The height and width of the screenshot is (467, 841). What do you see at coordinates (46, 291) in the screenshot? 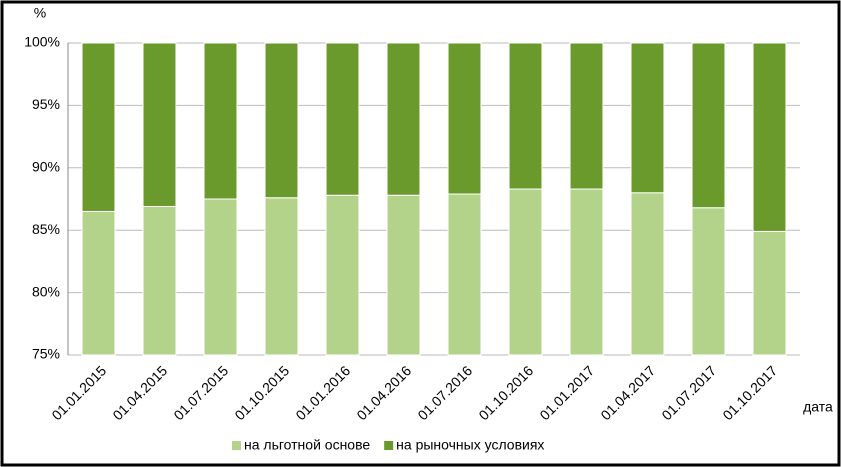
I see `y-tick-label: 80%` at bounding box center [46, 291].